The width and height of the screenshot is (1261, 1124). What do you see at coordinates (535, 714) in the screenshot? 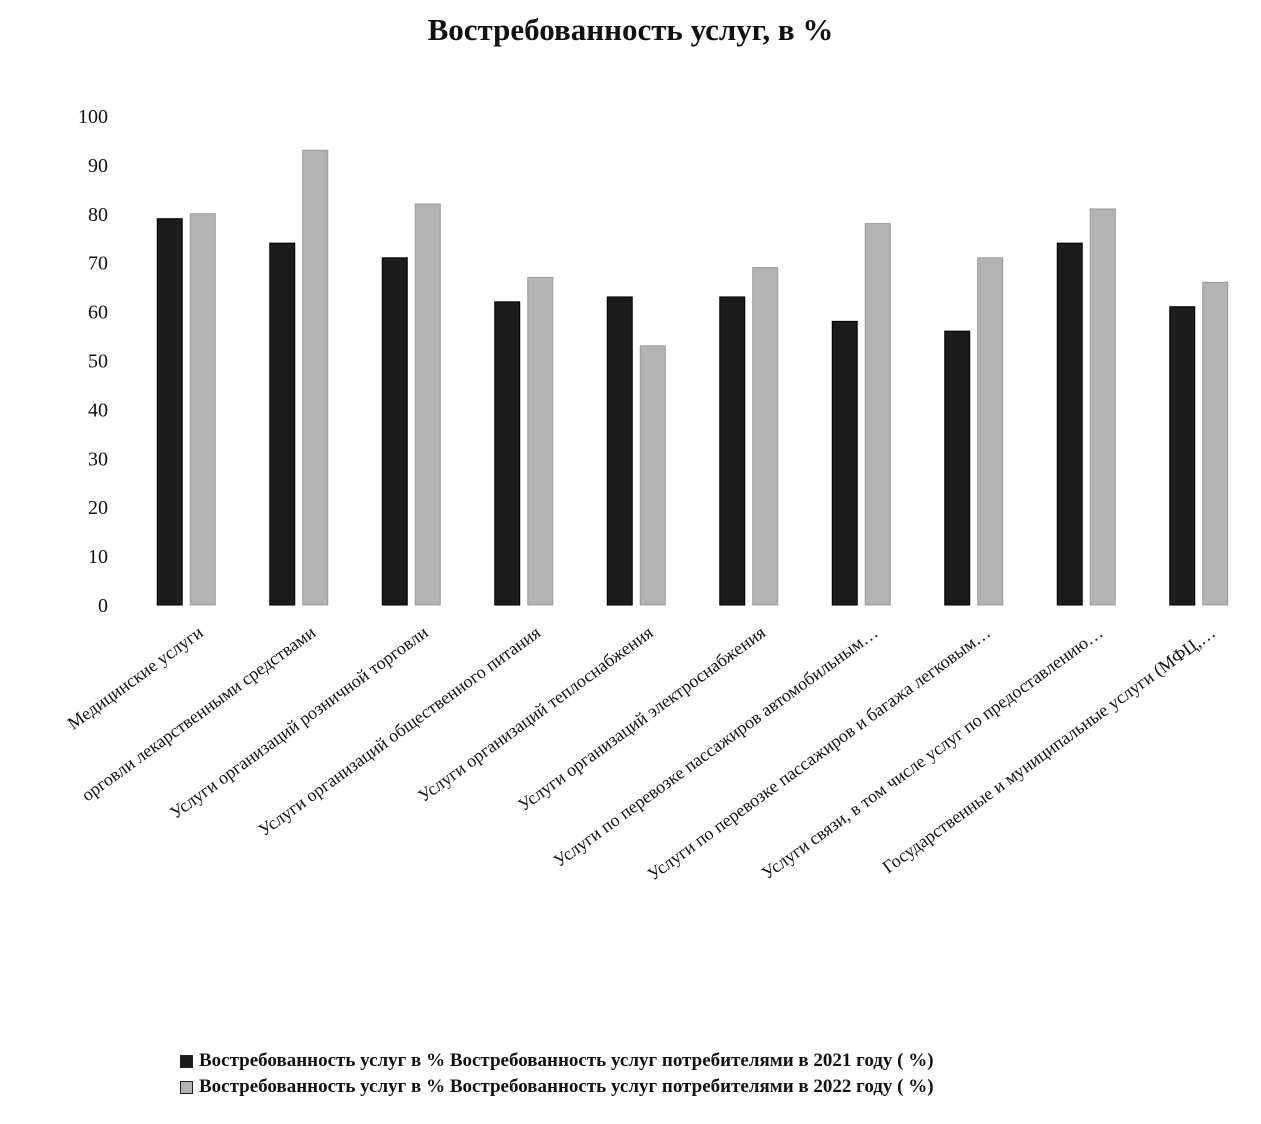
I see `category-label: Услуги организаций теплоснабжения` at bounding box center [535, 714].